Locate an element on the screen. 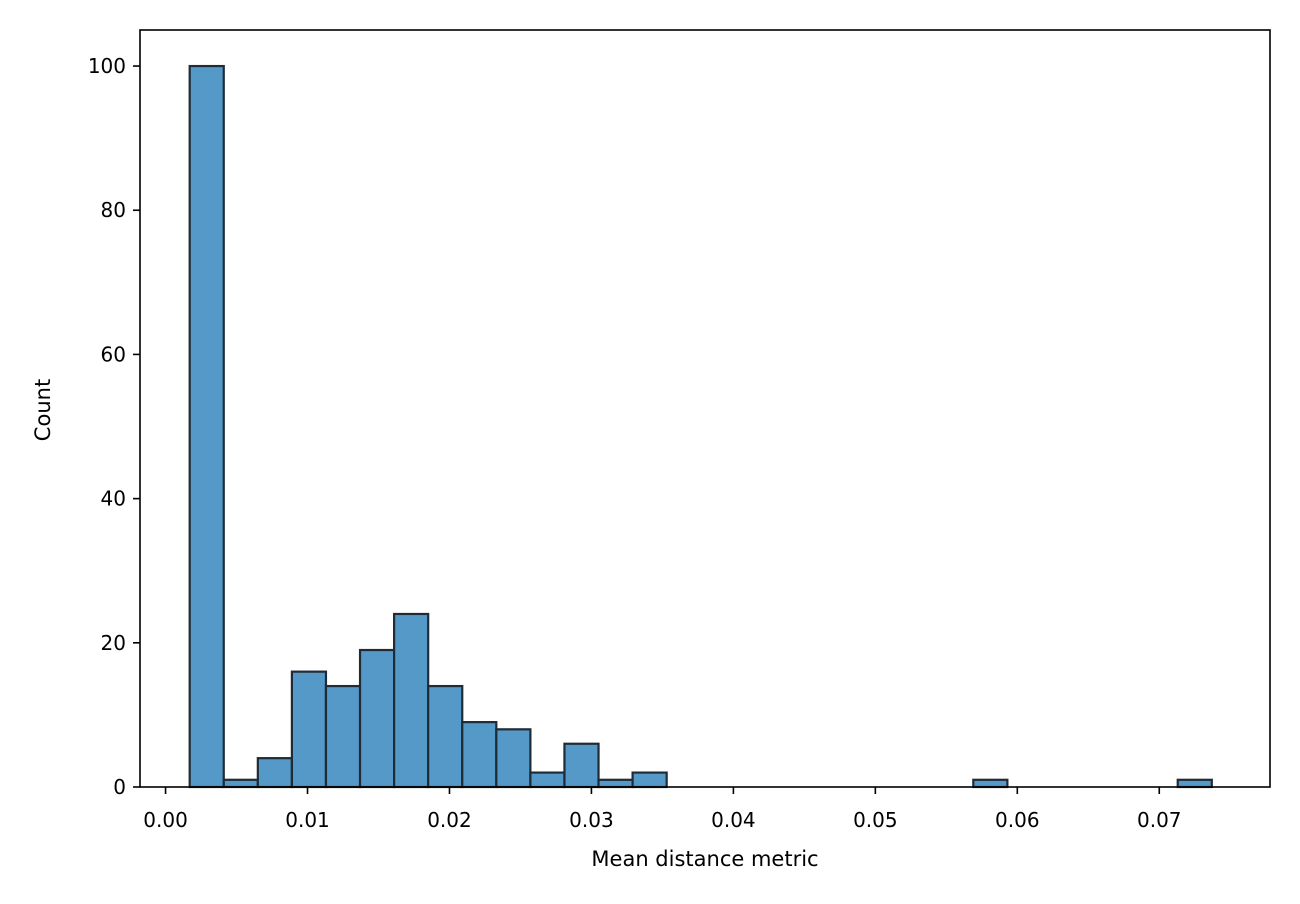  x-tick-label: 0.02 is located at coordinates (449, 820).